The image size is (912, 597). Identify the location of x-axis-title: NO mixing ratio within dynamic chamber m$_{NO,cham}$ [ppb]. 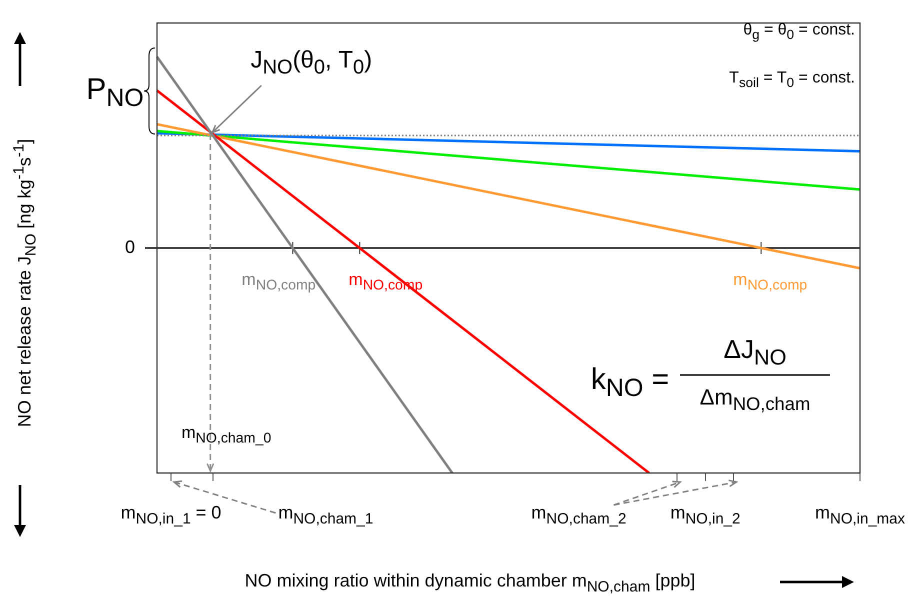
(470, 583).